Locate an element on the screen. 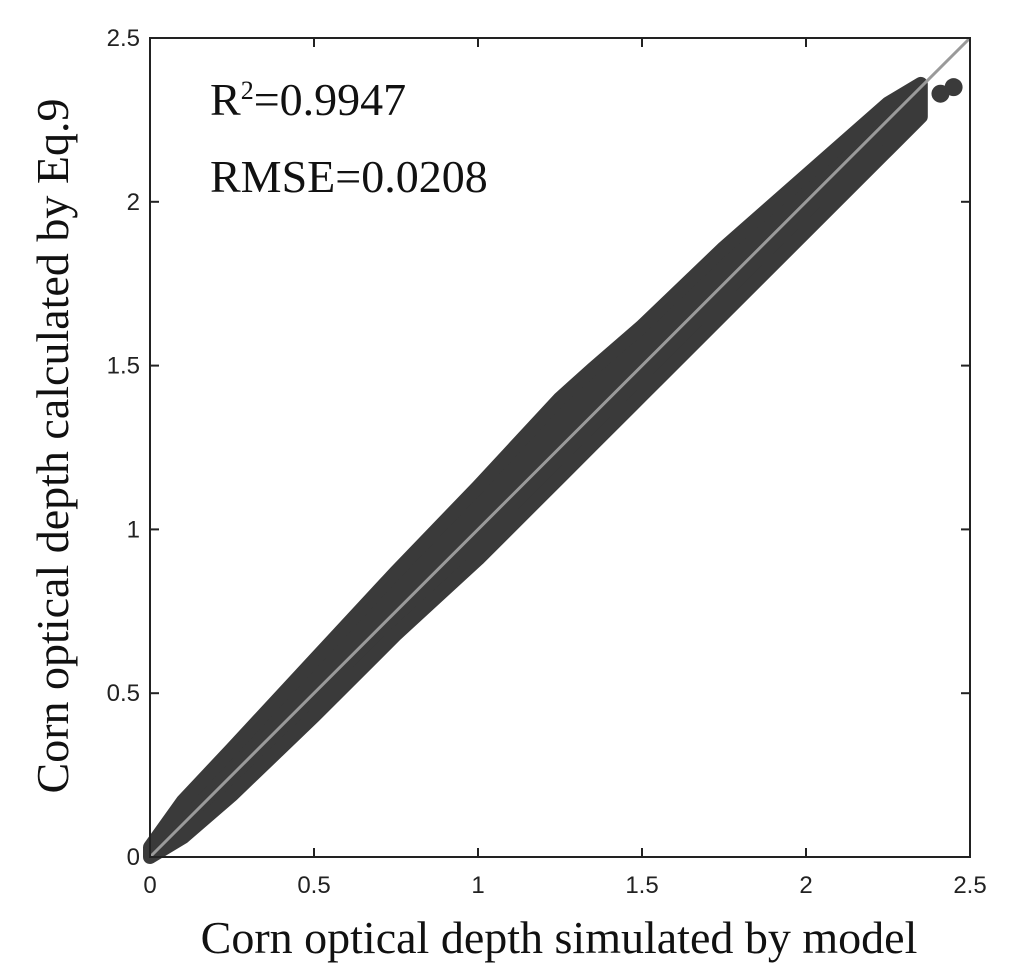  r2-annotation: R2=0.9947 is located at coordinates (308, 99).